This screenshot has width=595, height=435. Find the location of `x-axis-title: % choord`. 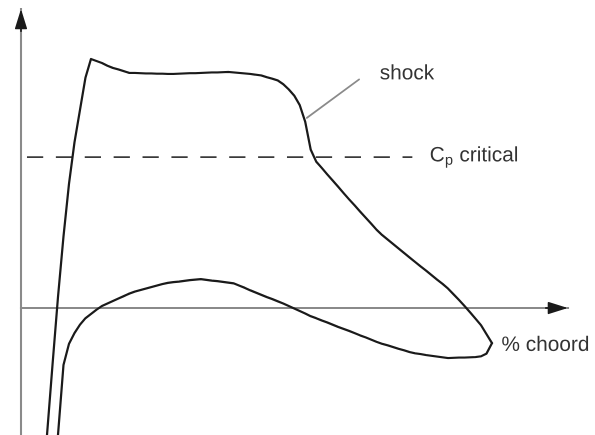

x-axis-title: % choord is located at coordinates (545, 344).